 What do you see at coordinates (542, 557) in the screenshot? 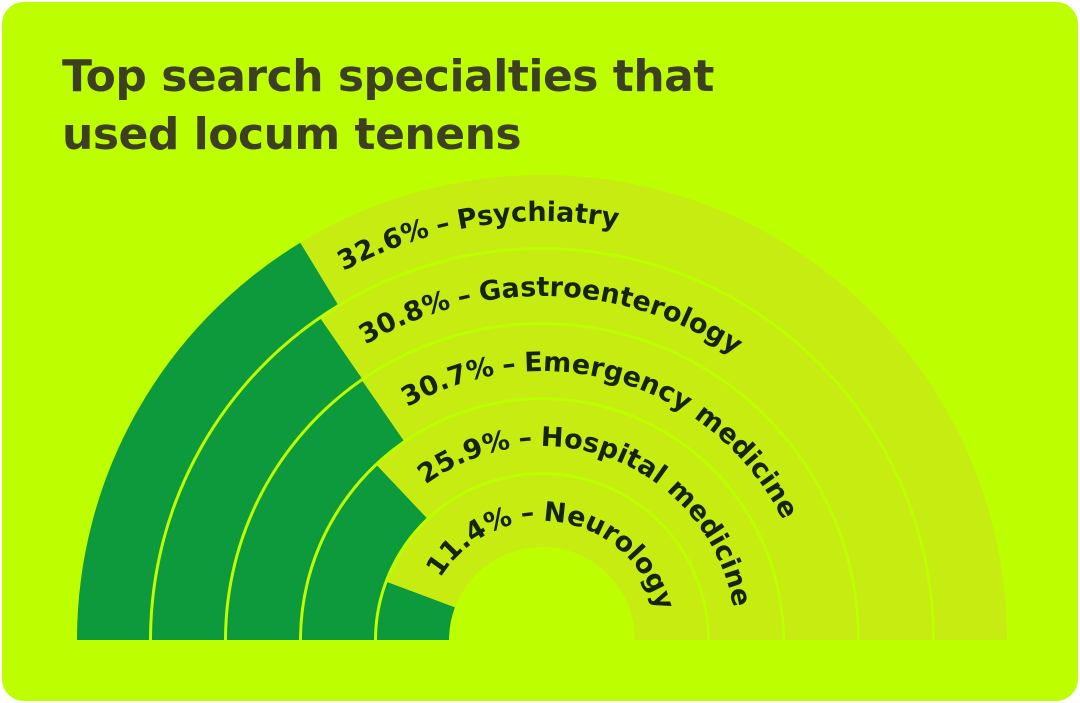
I see `track` at bounding box center [542, 557].